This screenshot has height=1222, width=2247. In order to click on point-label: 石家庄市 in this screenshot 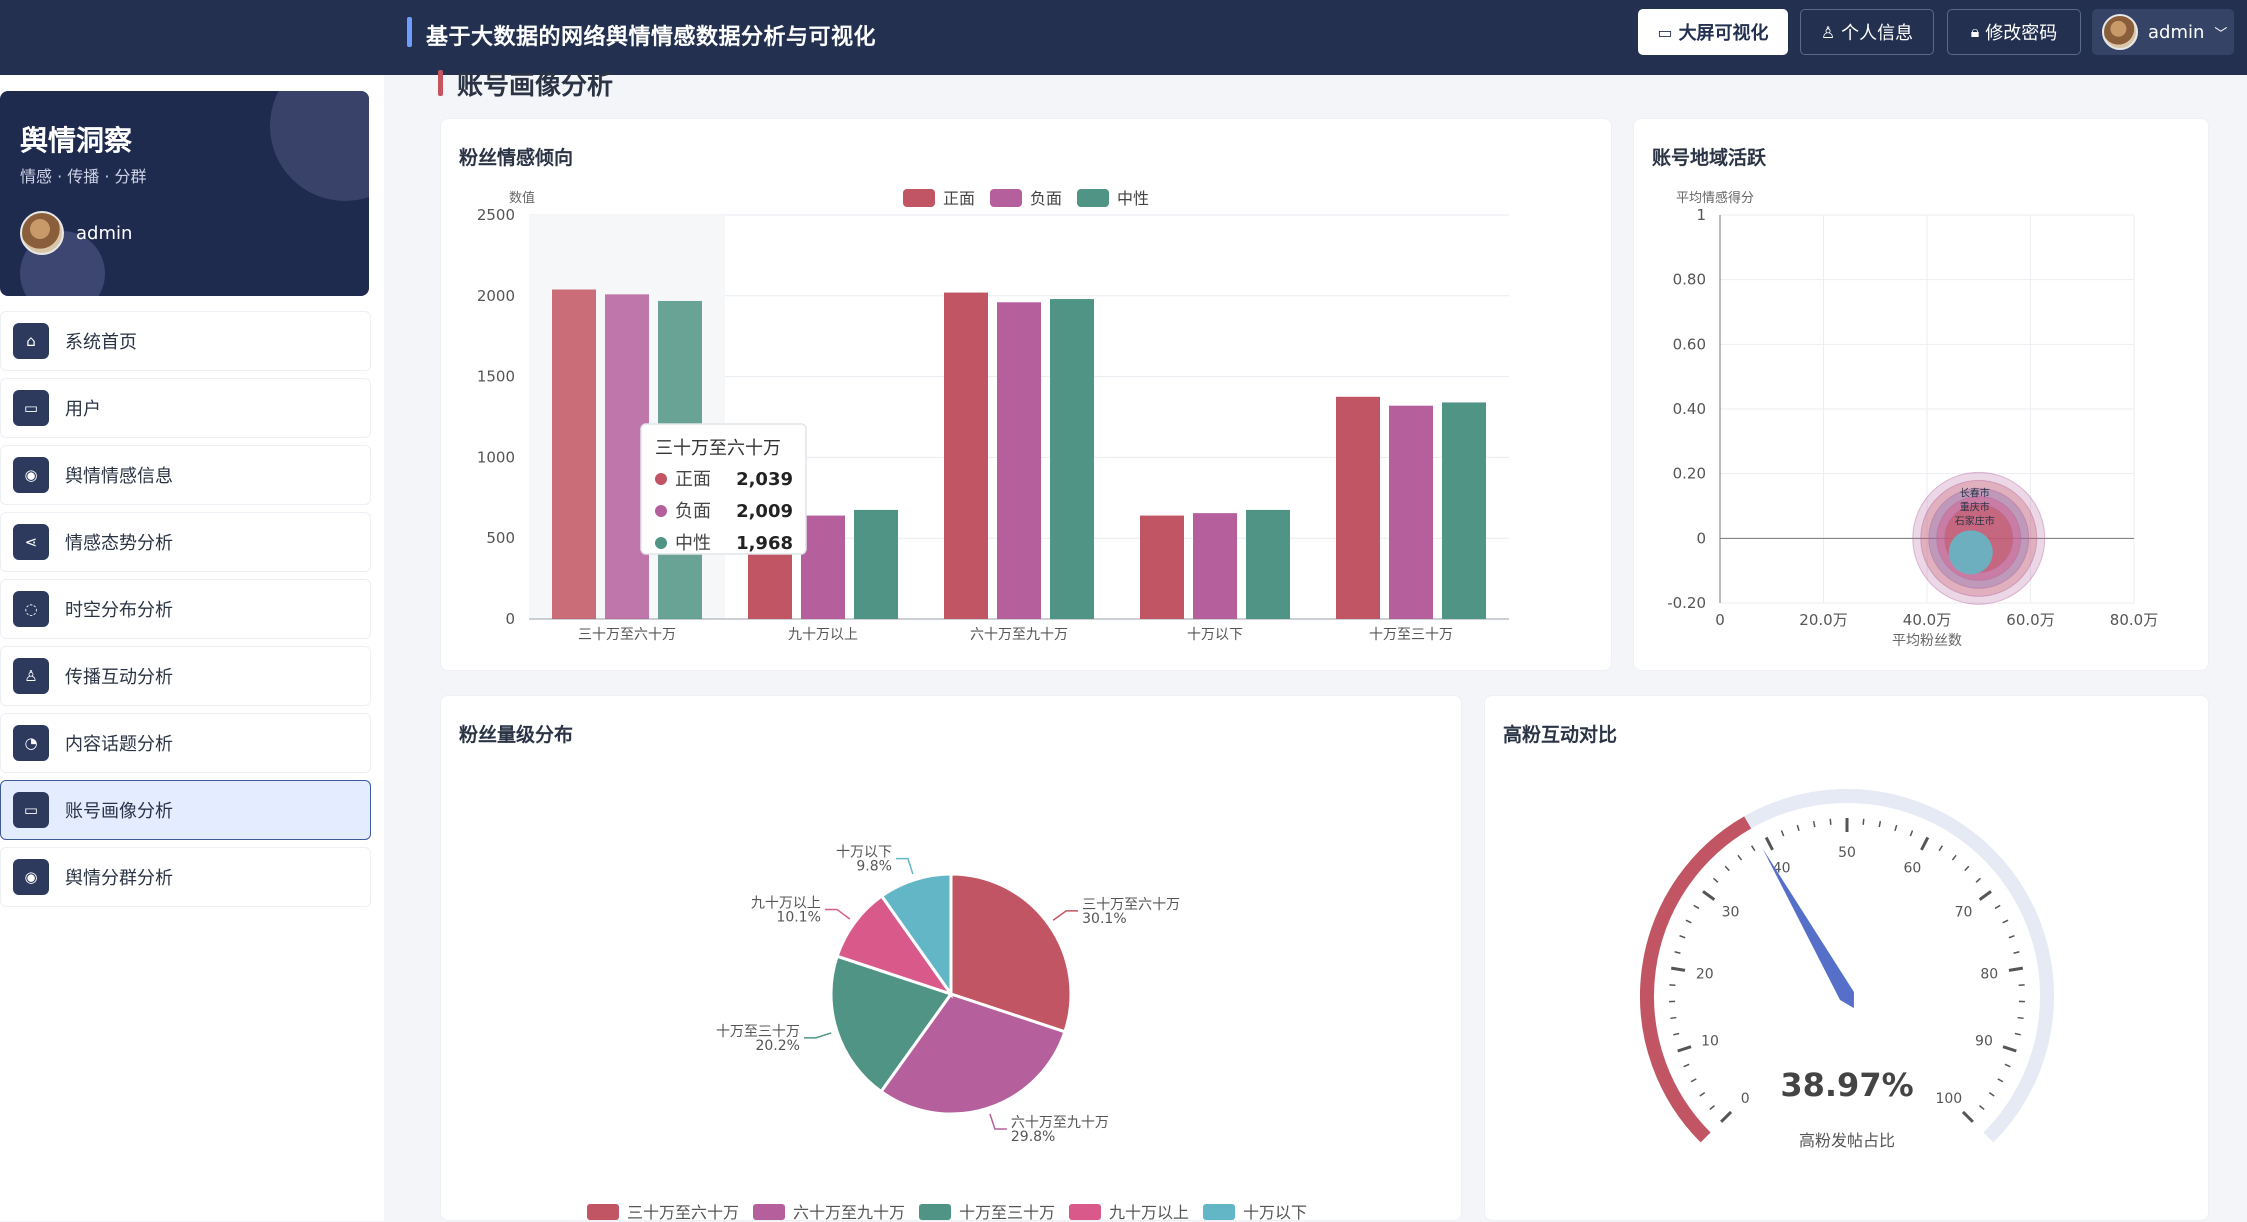, I will do `click(1975, 520)`.